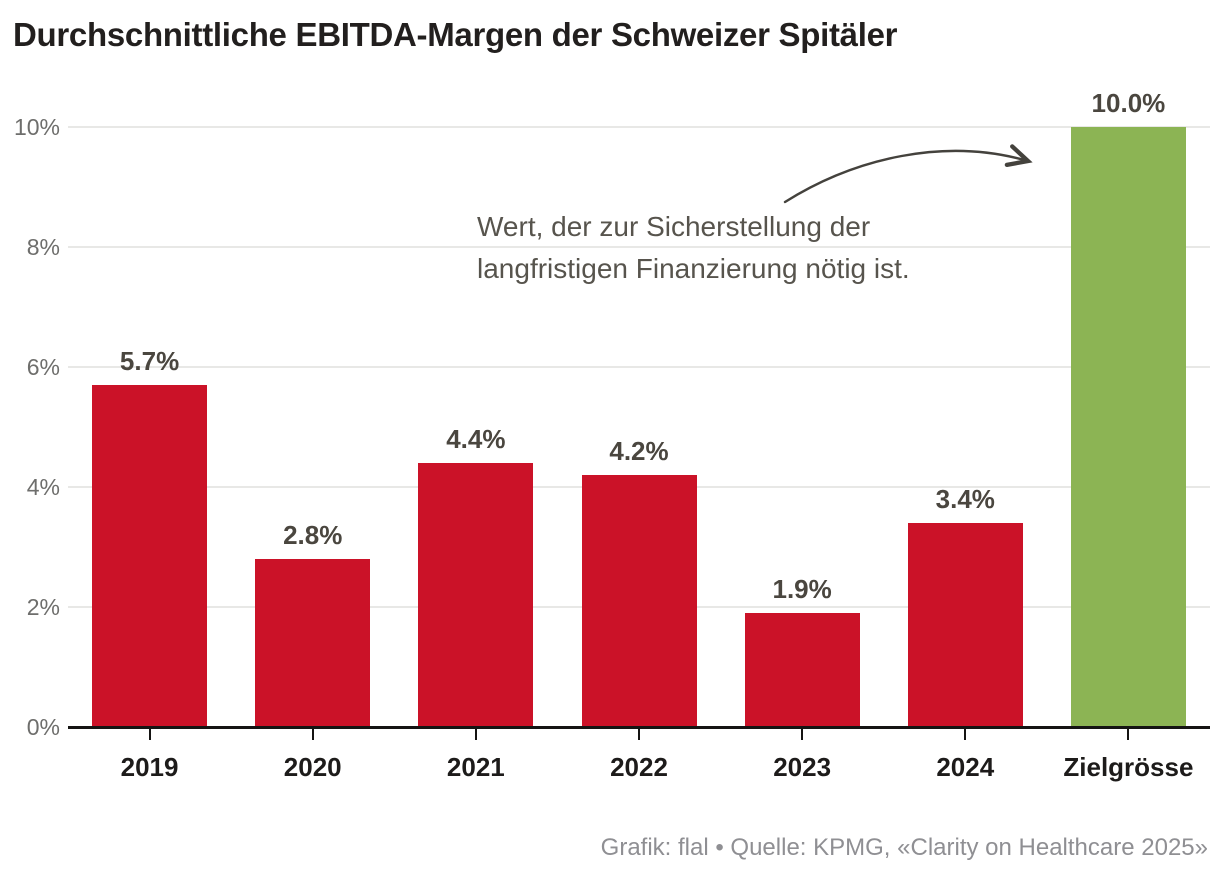  Describe the element at coordinates (639, 727) in the screenshot. I see `x-axis-line` at that location.